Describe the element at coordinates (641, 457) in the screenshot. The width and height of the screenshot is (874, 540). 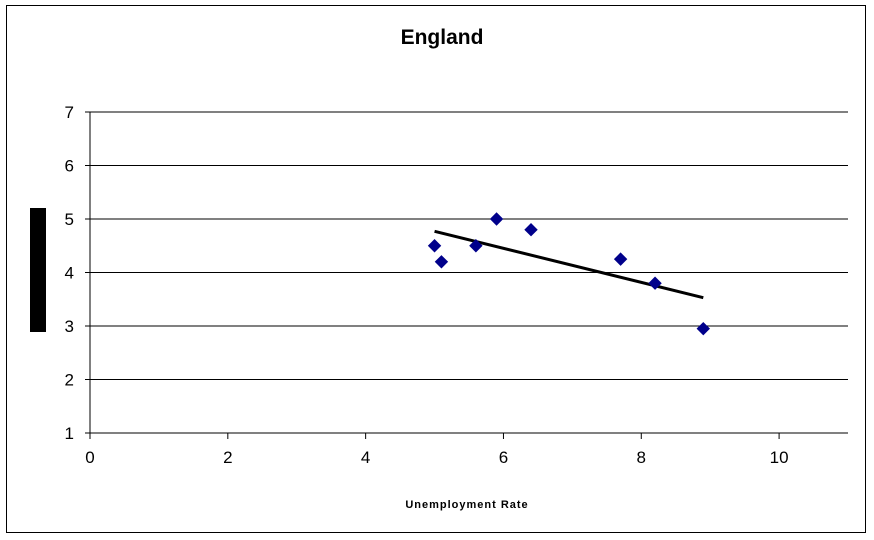
I see `x-tick-label: 8` at that location.